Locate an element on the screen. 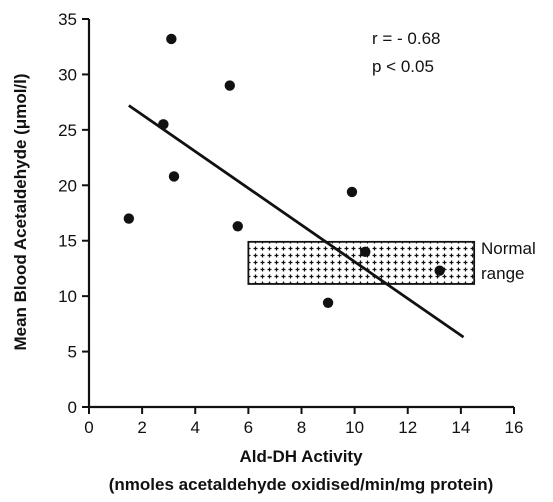 This screenshot has width=553, height=502. x-tick-label: 0 is located at coordinates (88, 427).